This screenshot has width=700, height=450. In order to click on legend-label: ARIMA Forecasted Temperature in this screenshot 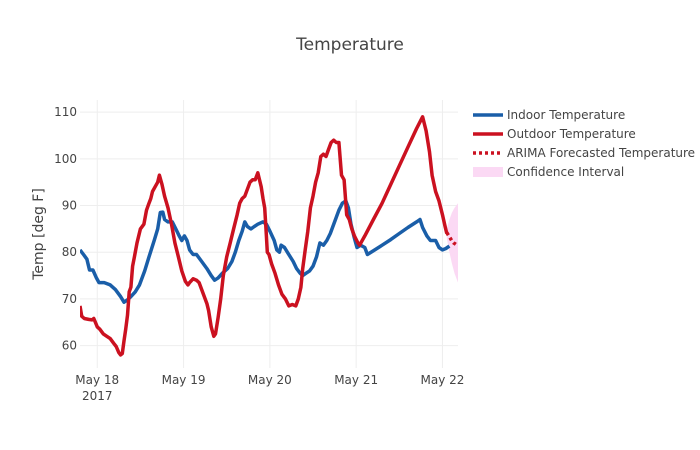, I will do `click(601, 153)`.